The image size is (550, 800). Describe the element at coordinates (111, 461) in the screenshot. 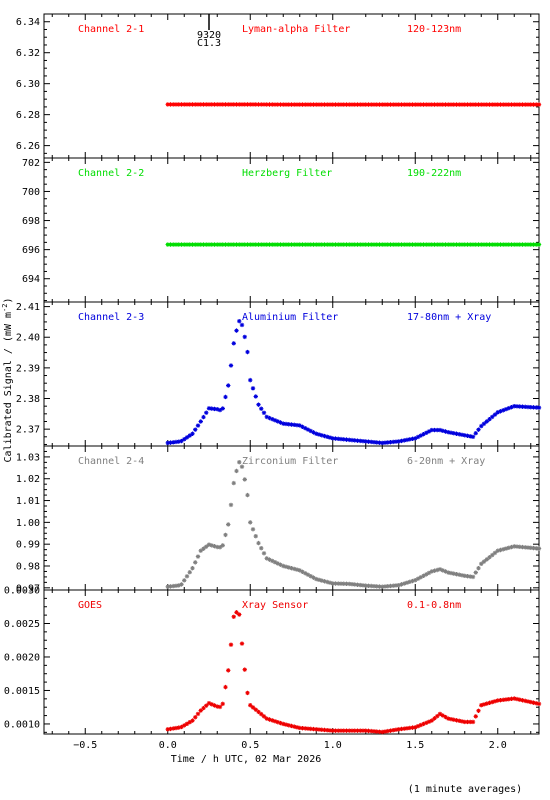

I see `panel-label: Channel 2-4` at that location.